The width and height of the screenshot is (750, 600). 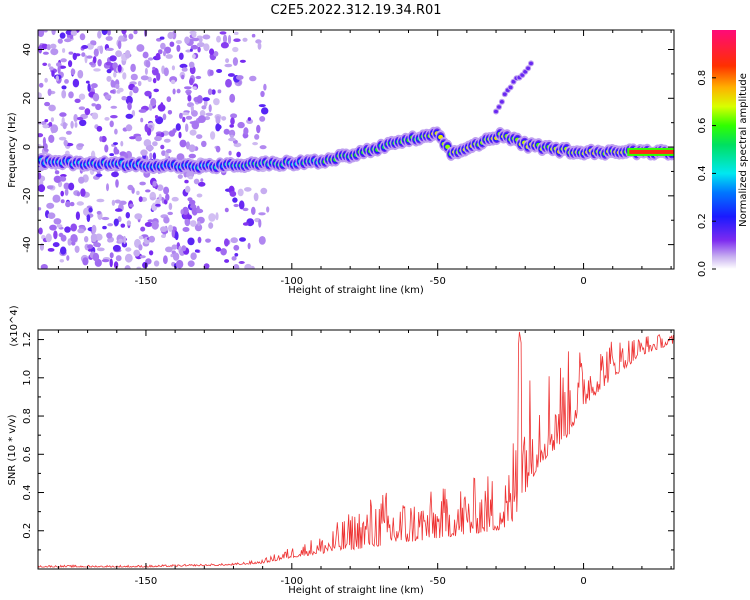 I want to click on colorbar-tick-label: 0.8, so click(x=702, y=78).